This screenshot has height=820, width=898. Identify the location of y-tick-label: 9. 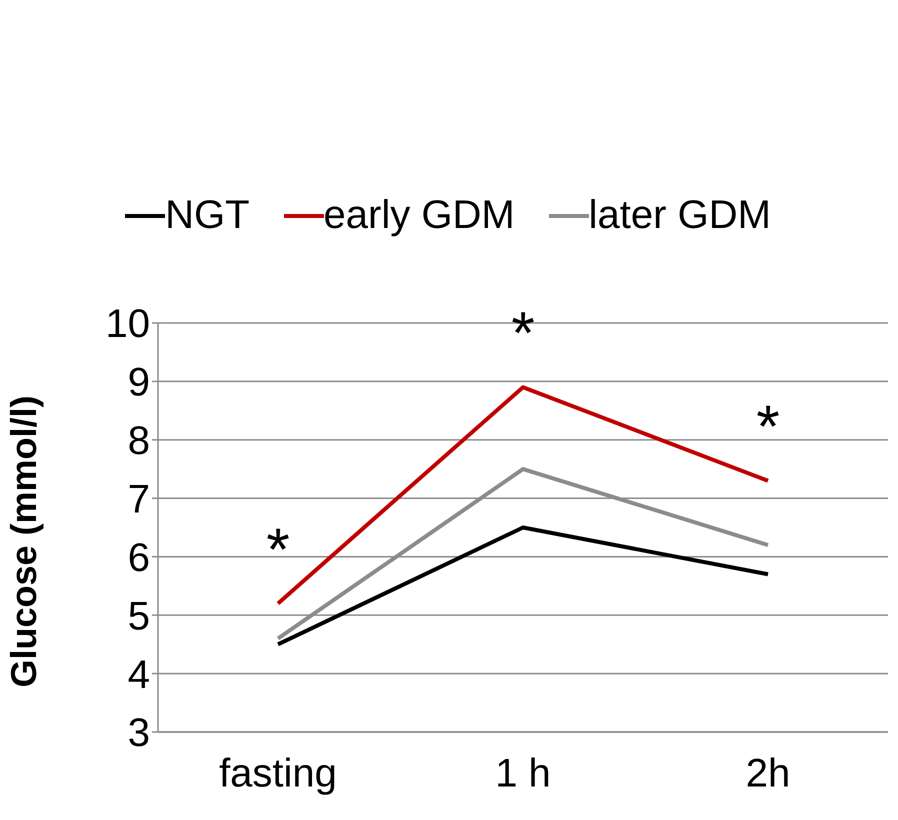
(139, 382).